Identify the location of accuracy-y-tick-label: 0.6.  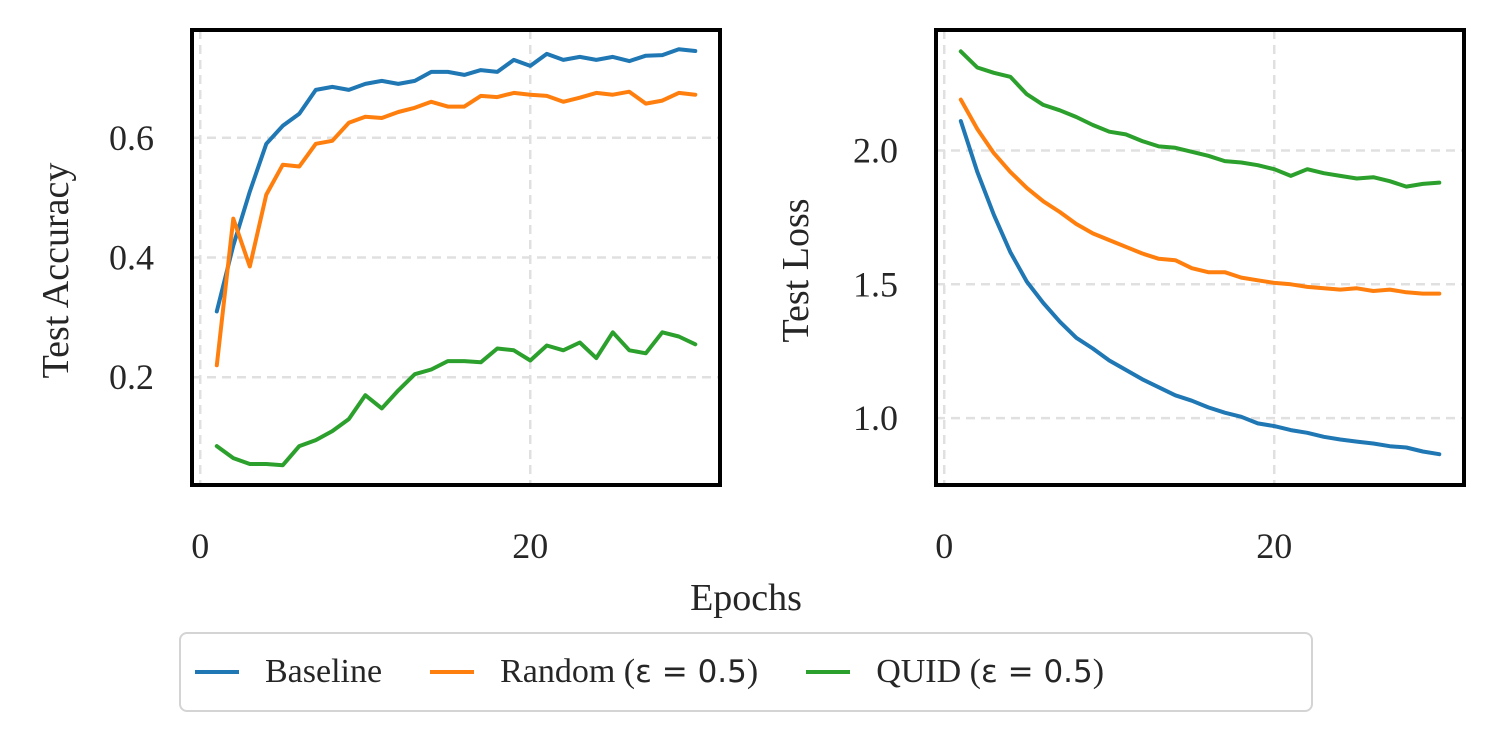
(131, 138).